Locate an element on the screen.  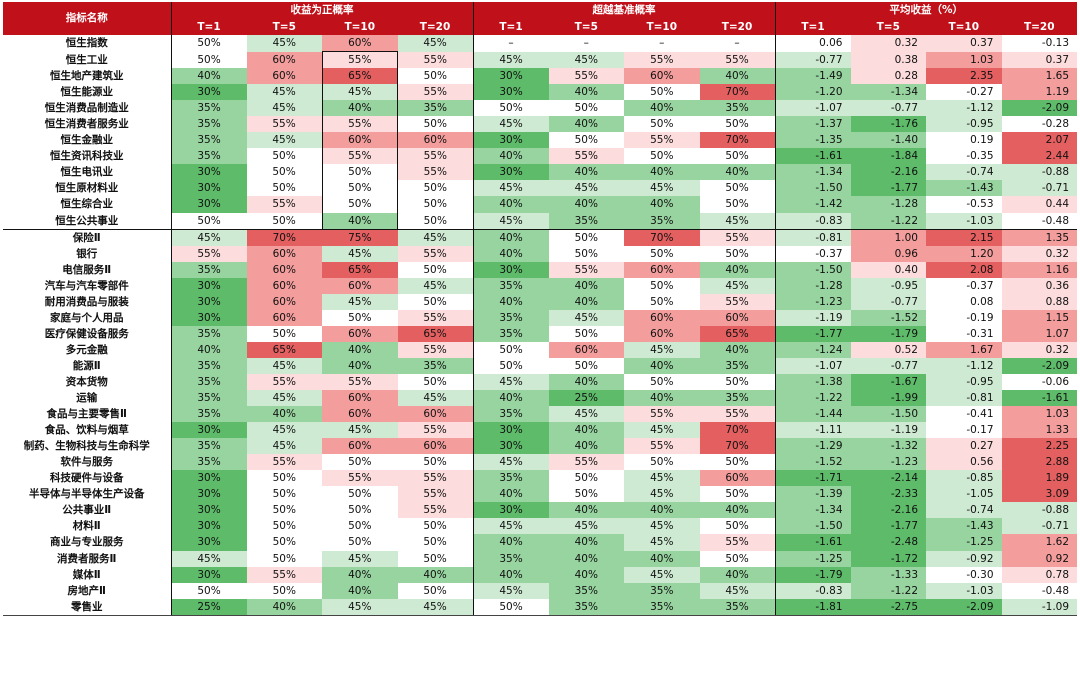
avg-return-cell: 1.35 is located at coordinates (1039, 237).